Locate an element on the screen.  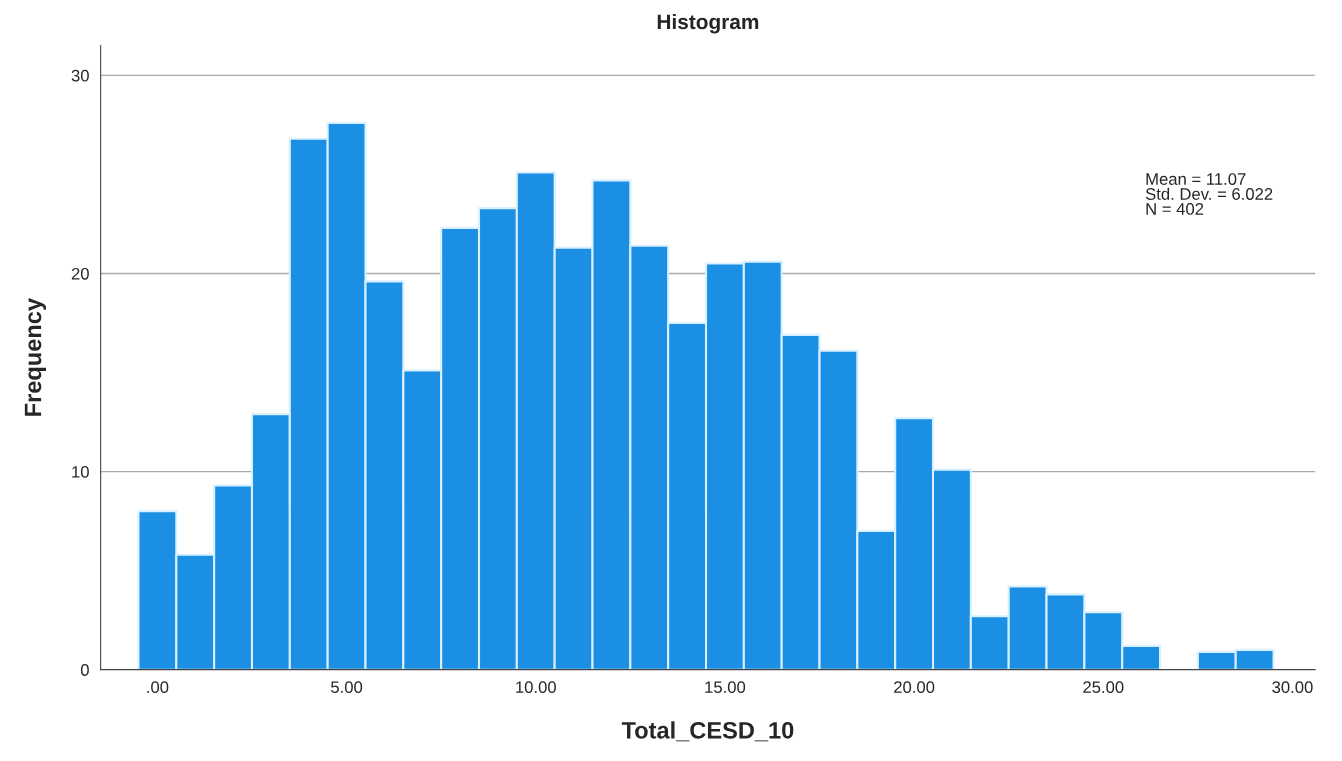
x-tick-label: 15.00 is located at coordinates (725, 687).